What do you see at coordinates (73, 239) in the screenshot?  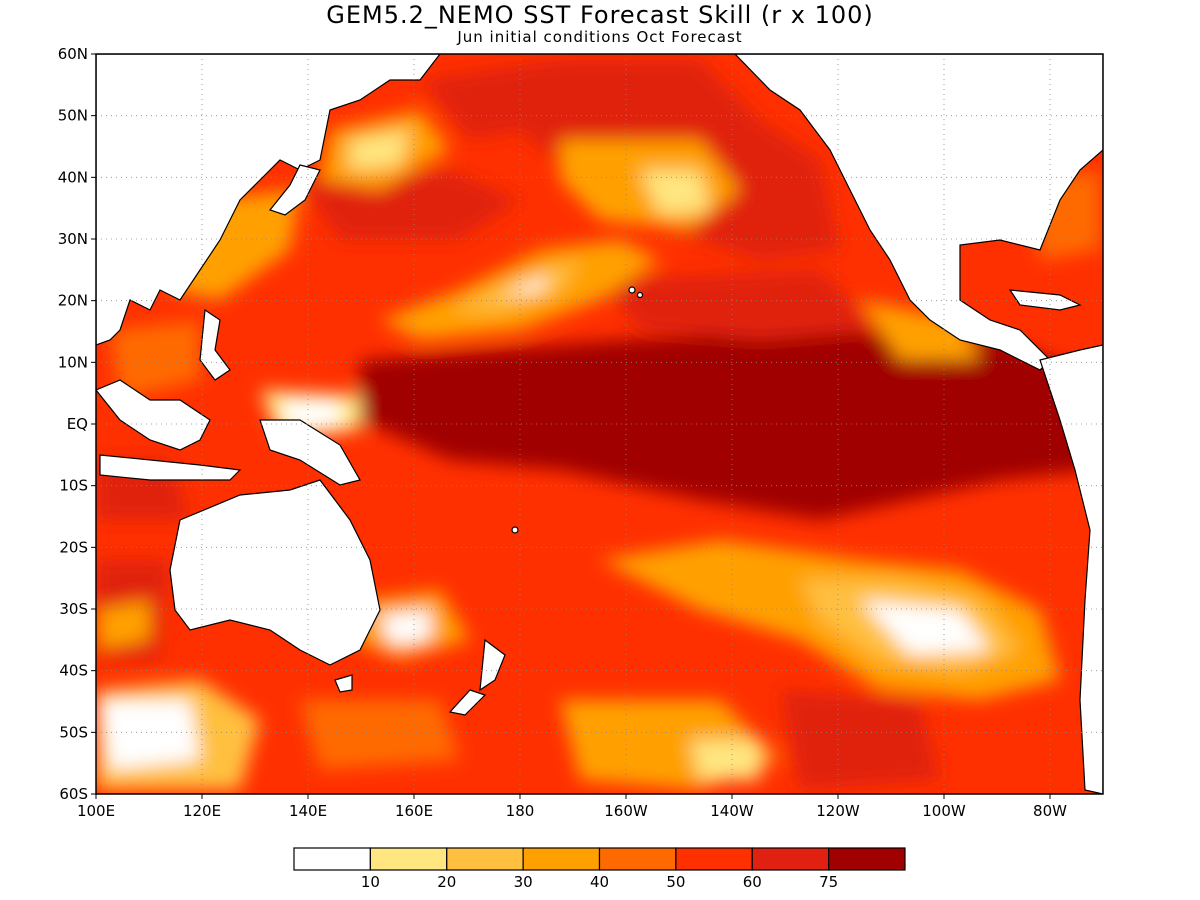 I see `lat-tick-label: 30N` at bounding box center [73, 239].